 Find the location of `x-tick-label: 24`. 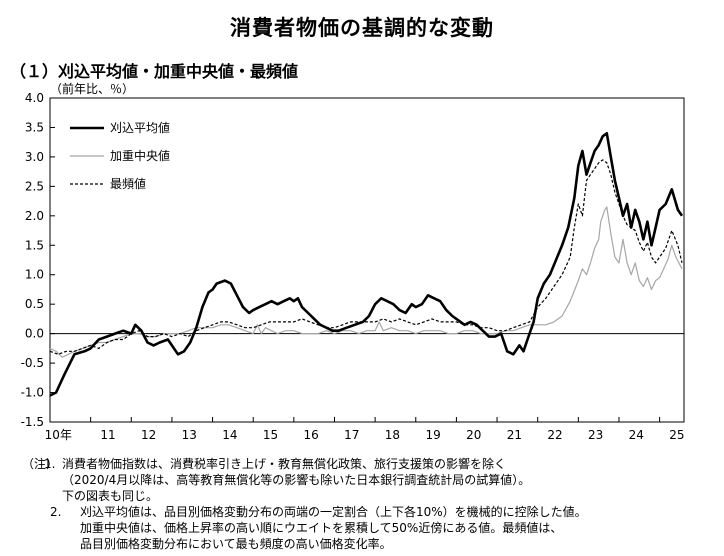

x-tick-label: 24 is located at coordinates (636, 435).